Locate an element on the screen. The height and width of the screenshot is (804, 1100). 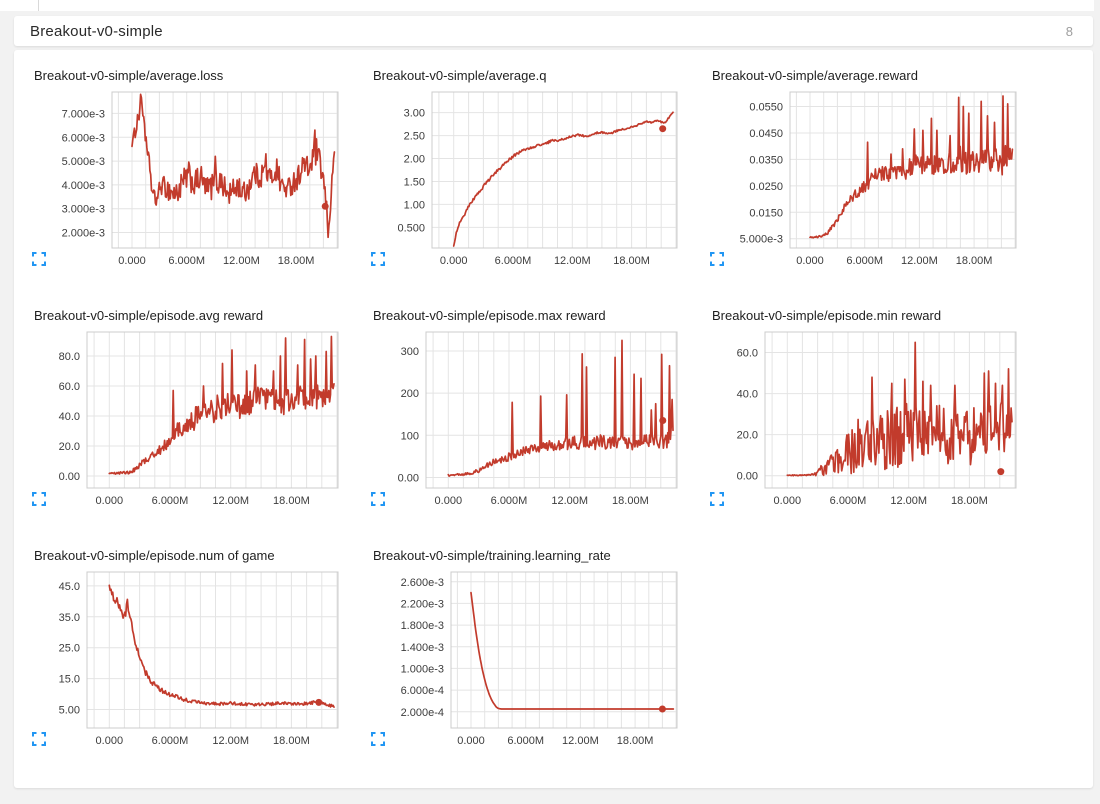
chart-title: Breakout-v0-simple/episode.max reward is located at coordinates (489, 315).